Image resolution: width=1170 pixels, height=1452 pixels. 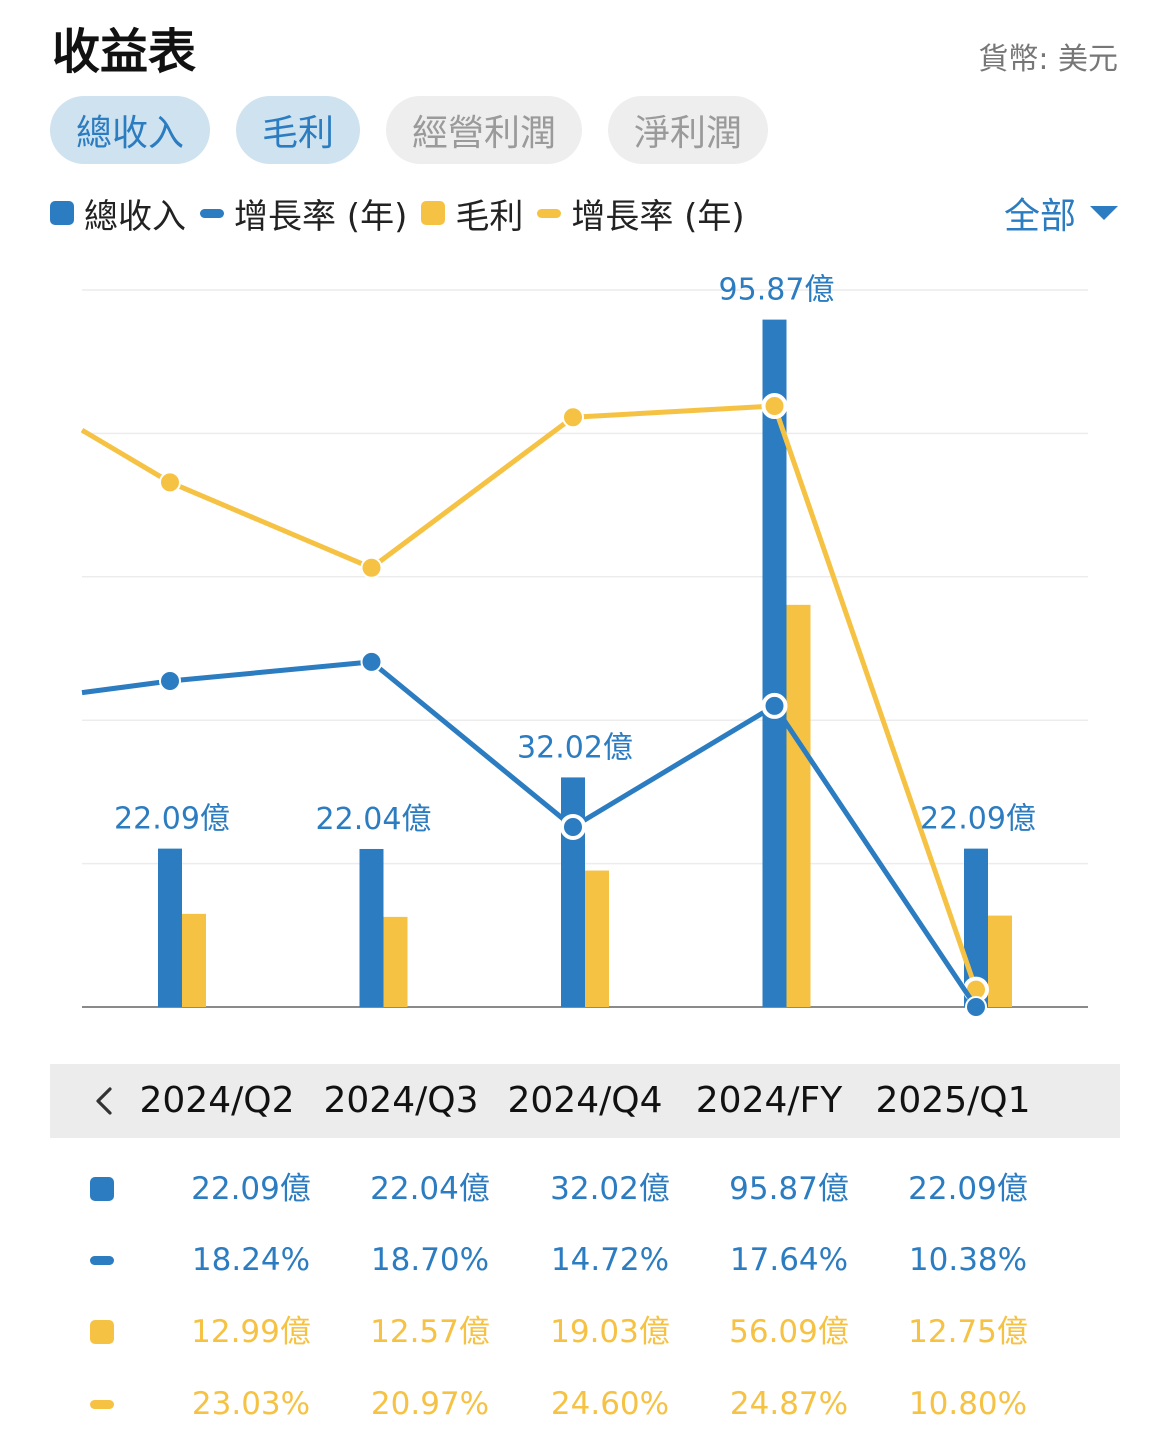 What do you see at coordinates (430, 1189) in the screenshot?
I see `table-cell: 22.04億` at bounding box center [430, 1189].